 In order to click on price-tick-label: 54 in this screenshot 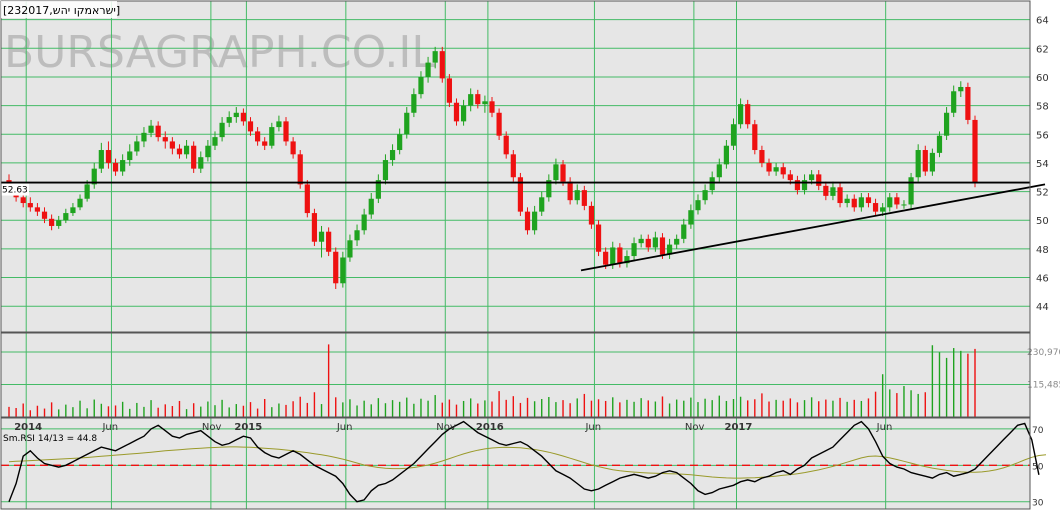, I will do `click(1042, 164)`.